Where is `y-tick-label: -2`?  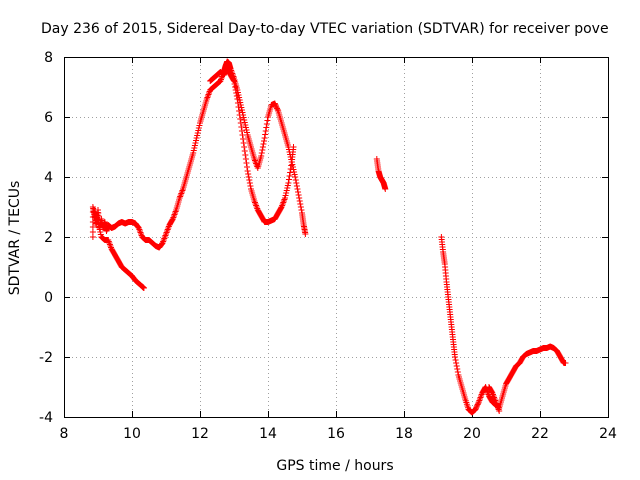
y-tick-label: -2 is located at coordinates (46, 358).